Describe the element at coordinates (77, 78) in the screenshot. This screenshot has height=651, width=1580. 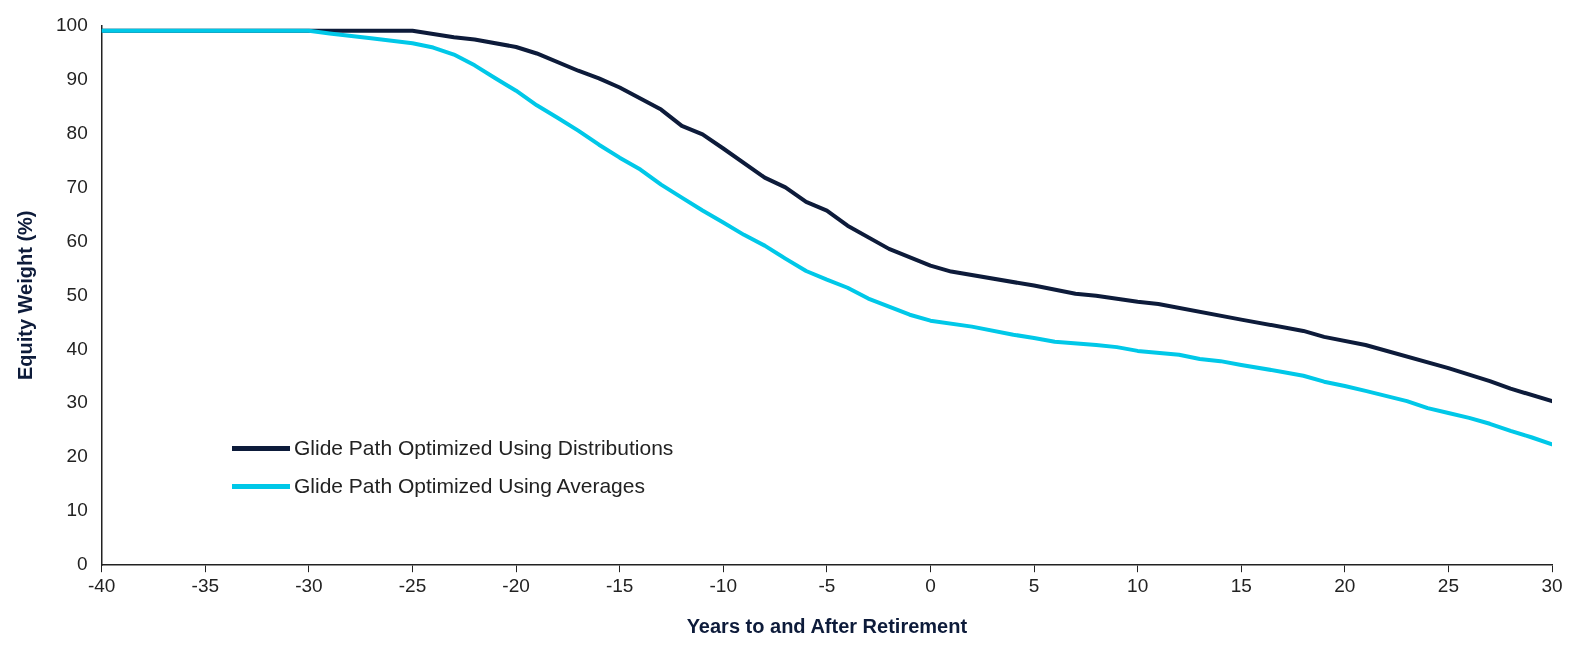
I see `y-tick-label: 90` at that location.